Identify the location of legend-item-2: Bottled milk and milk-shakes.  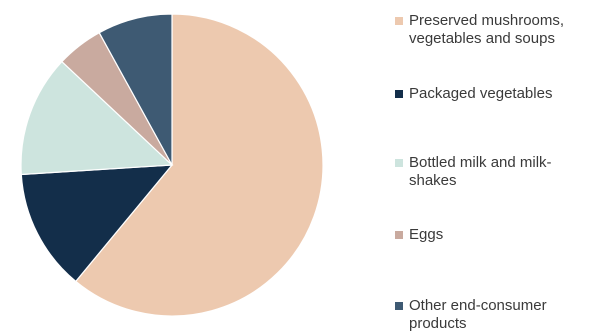
(492, 172).